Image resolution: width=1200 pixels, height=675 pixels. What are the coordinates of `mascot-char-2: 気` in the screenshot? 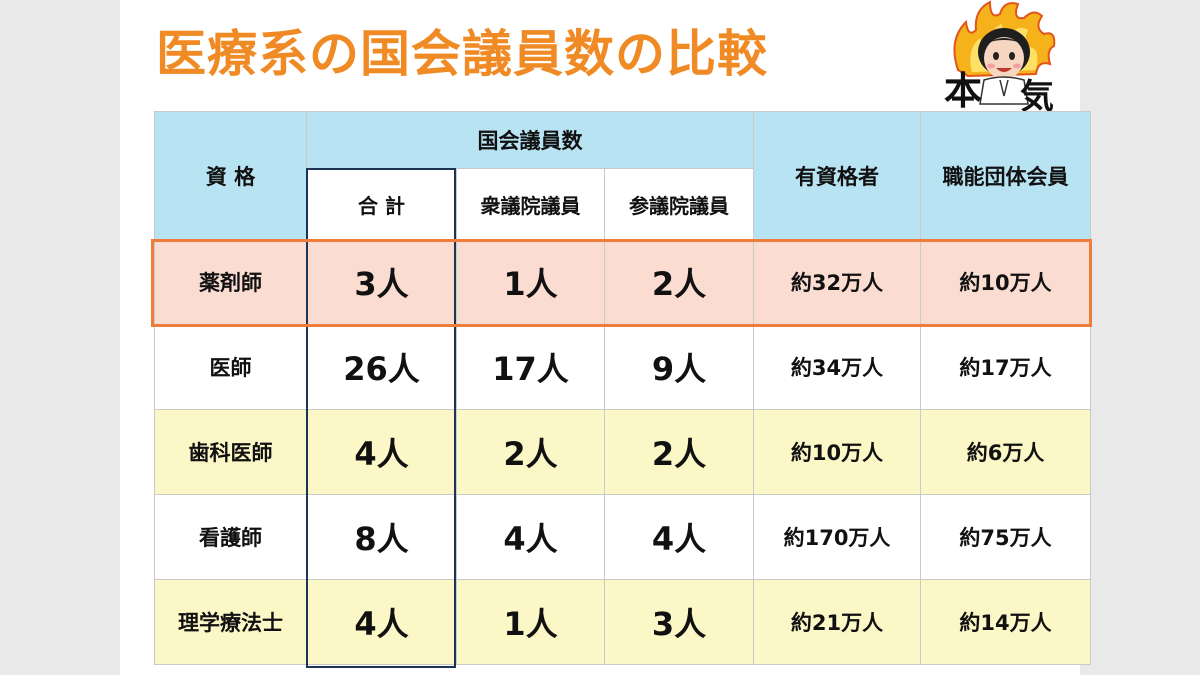 It's located at (1037, 97).